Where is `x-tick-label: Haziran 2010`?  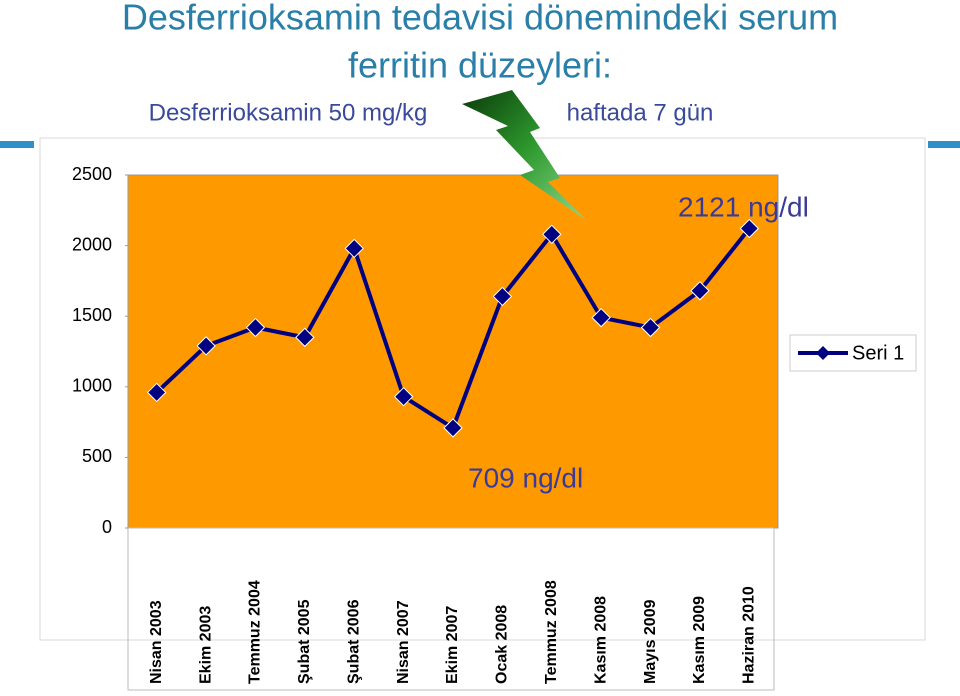
x-tick-label: Haziran 2010 is located at coordinates (749, 635).